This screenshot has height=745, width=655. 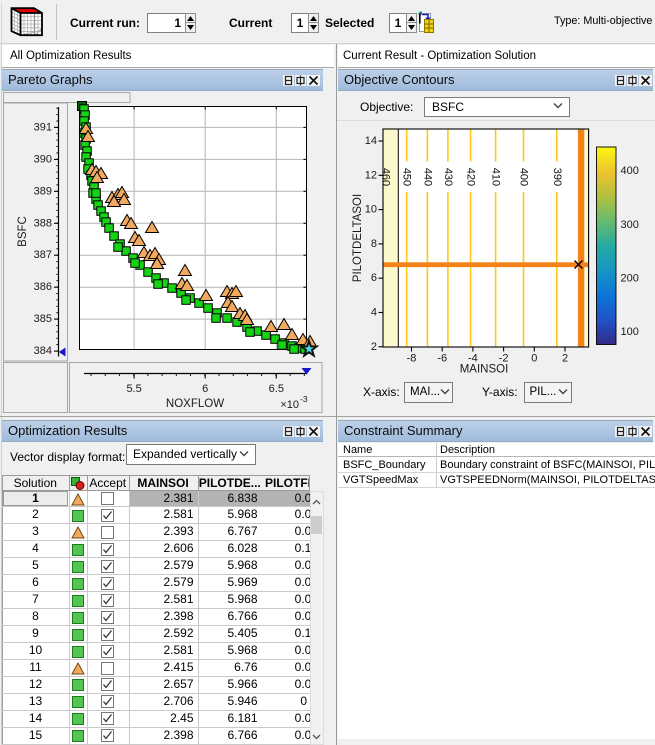 What do you see at coordinates (484, 370) in the screenshot?
I see `svg-text: MAINSOI` at bounding box center [484, 370].